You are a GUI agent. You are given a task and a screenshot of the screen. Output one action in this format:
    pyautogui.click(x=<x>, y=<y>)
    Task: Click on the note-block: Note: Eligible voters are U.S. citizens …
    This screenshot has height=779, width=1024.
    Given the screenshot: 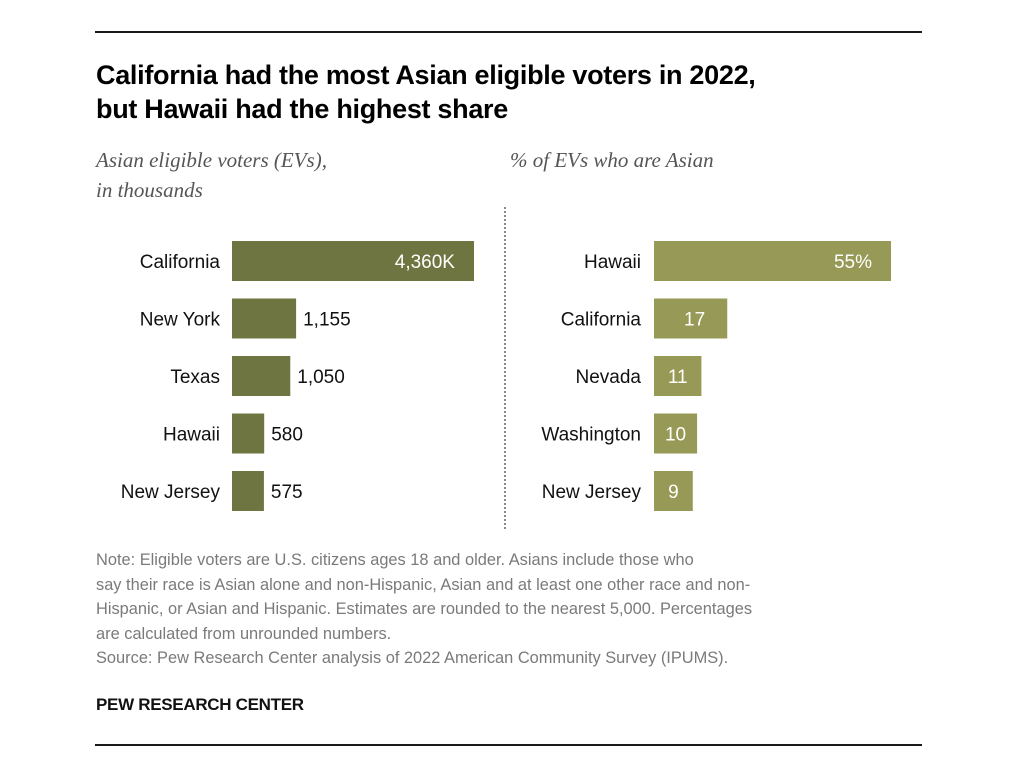 What is the action you would take?
    pyautogui.click(x=511, y=609)
    